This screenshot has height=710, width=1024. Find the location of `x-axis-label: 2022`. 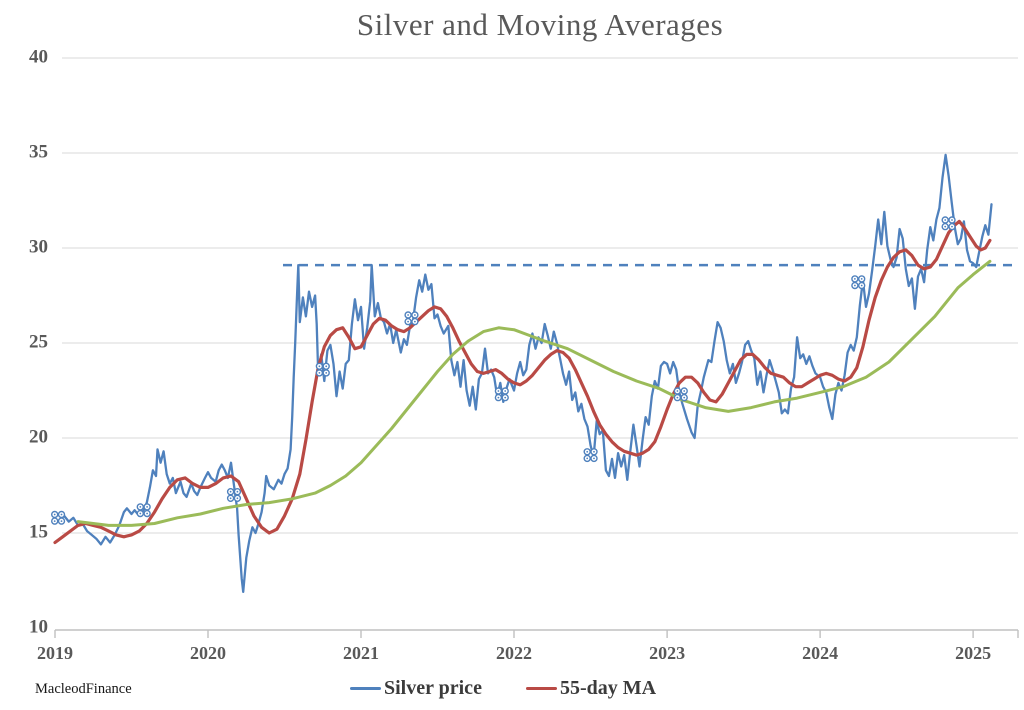

x-axis-label: 2022 is located at coordinates (514, 653).